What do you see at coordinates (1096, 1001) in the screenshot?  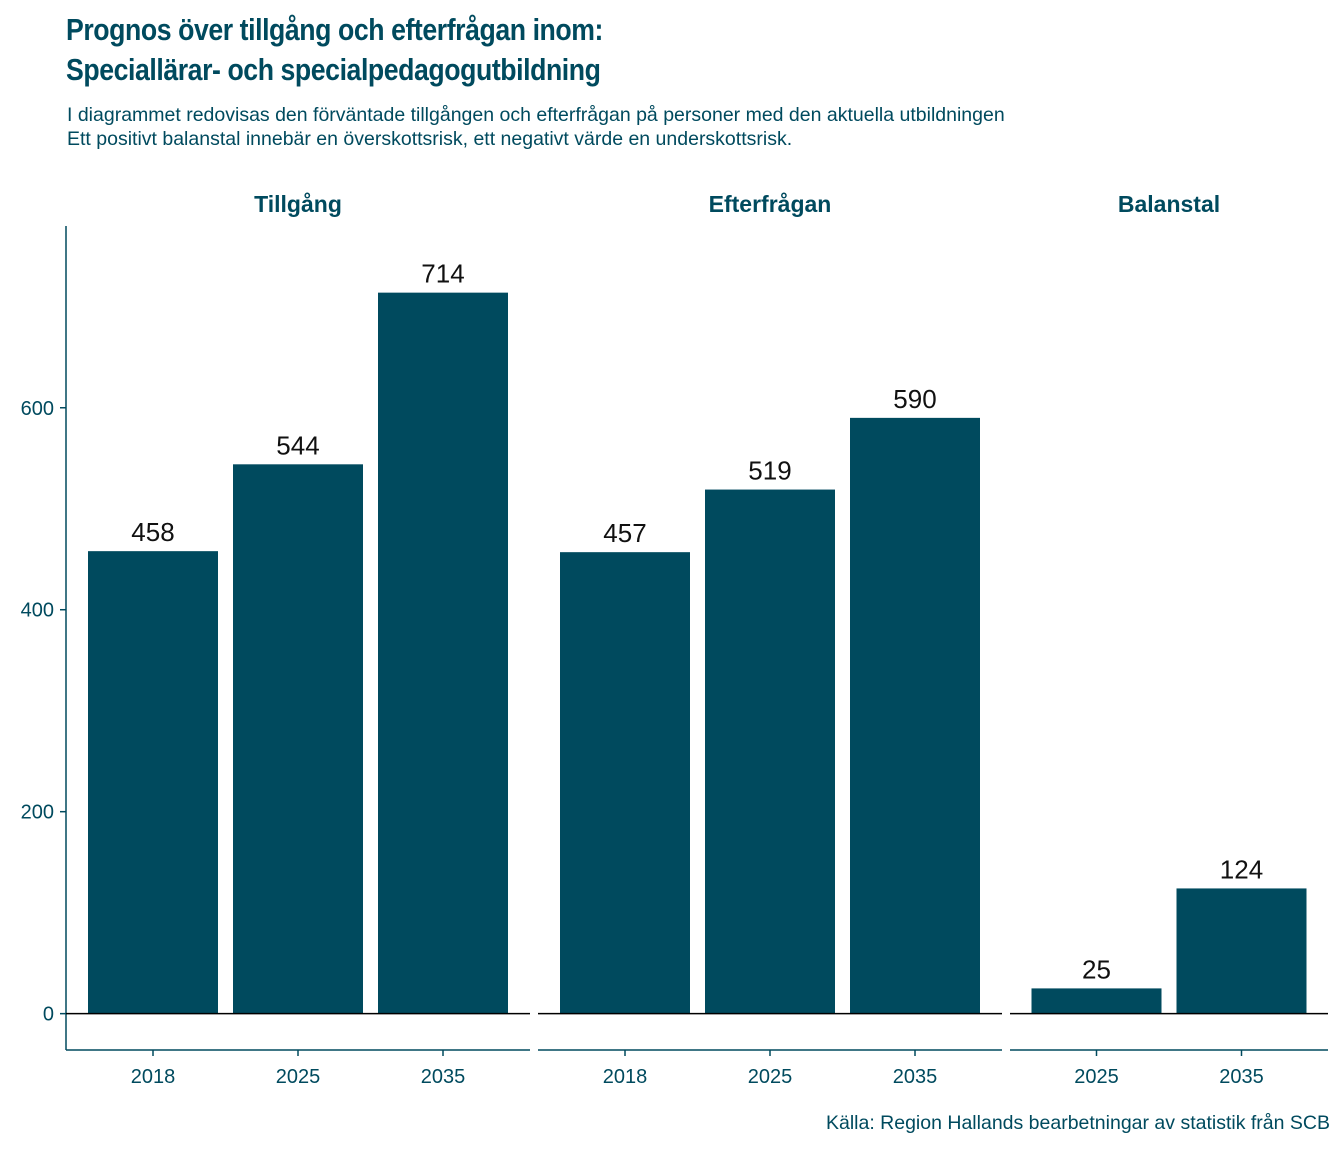 I see `bar-balanstal-2025` at bounding box center [1096, 1001].